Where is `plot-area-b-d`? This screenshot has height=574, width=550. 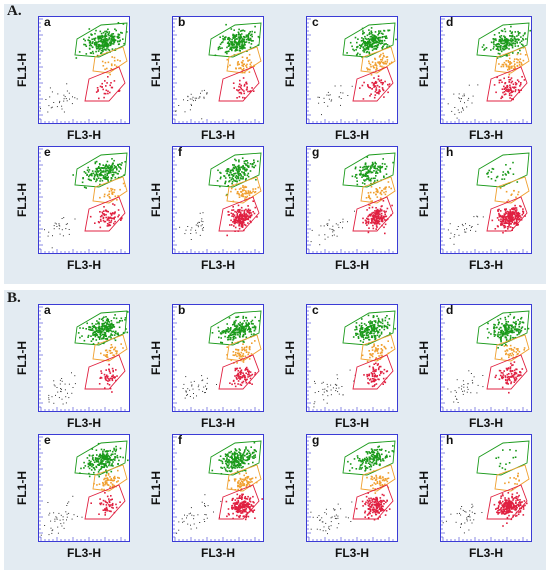
plot-area-b-d is located at coordinates (486, 358).